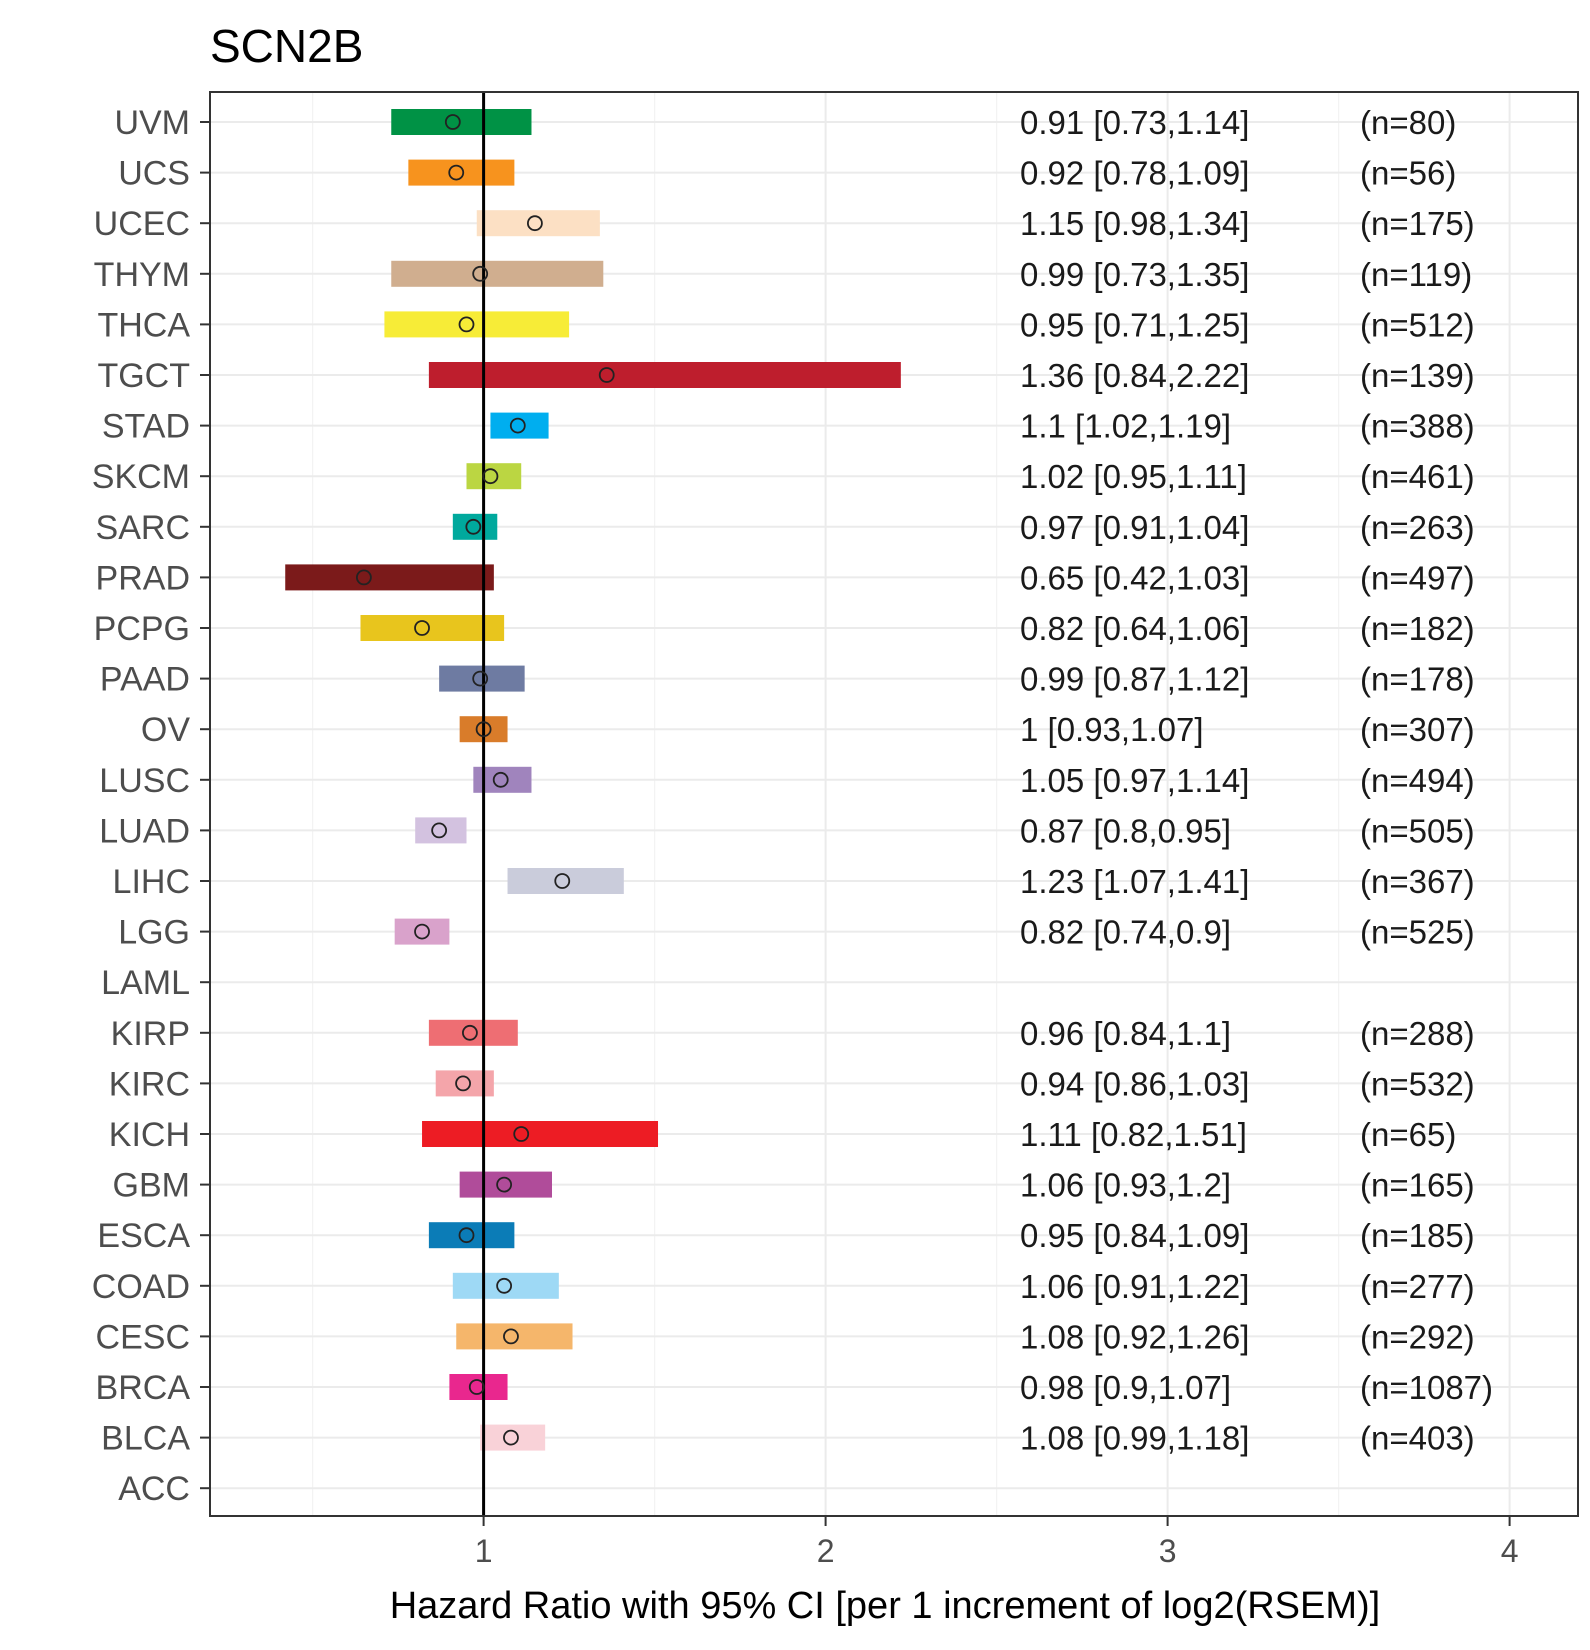 The width and height of the screenshot is (1590, 1650). I want to click on ci-bar-skcm, so click(494, 476).